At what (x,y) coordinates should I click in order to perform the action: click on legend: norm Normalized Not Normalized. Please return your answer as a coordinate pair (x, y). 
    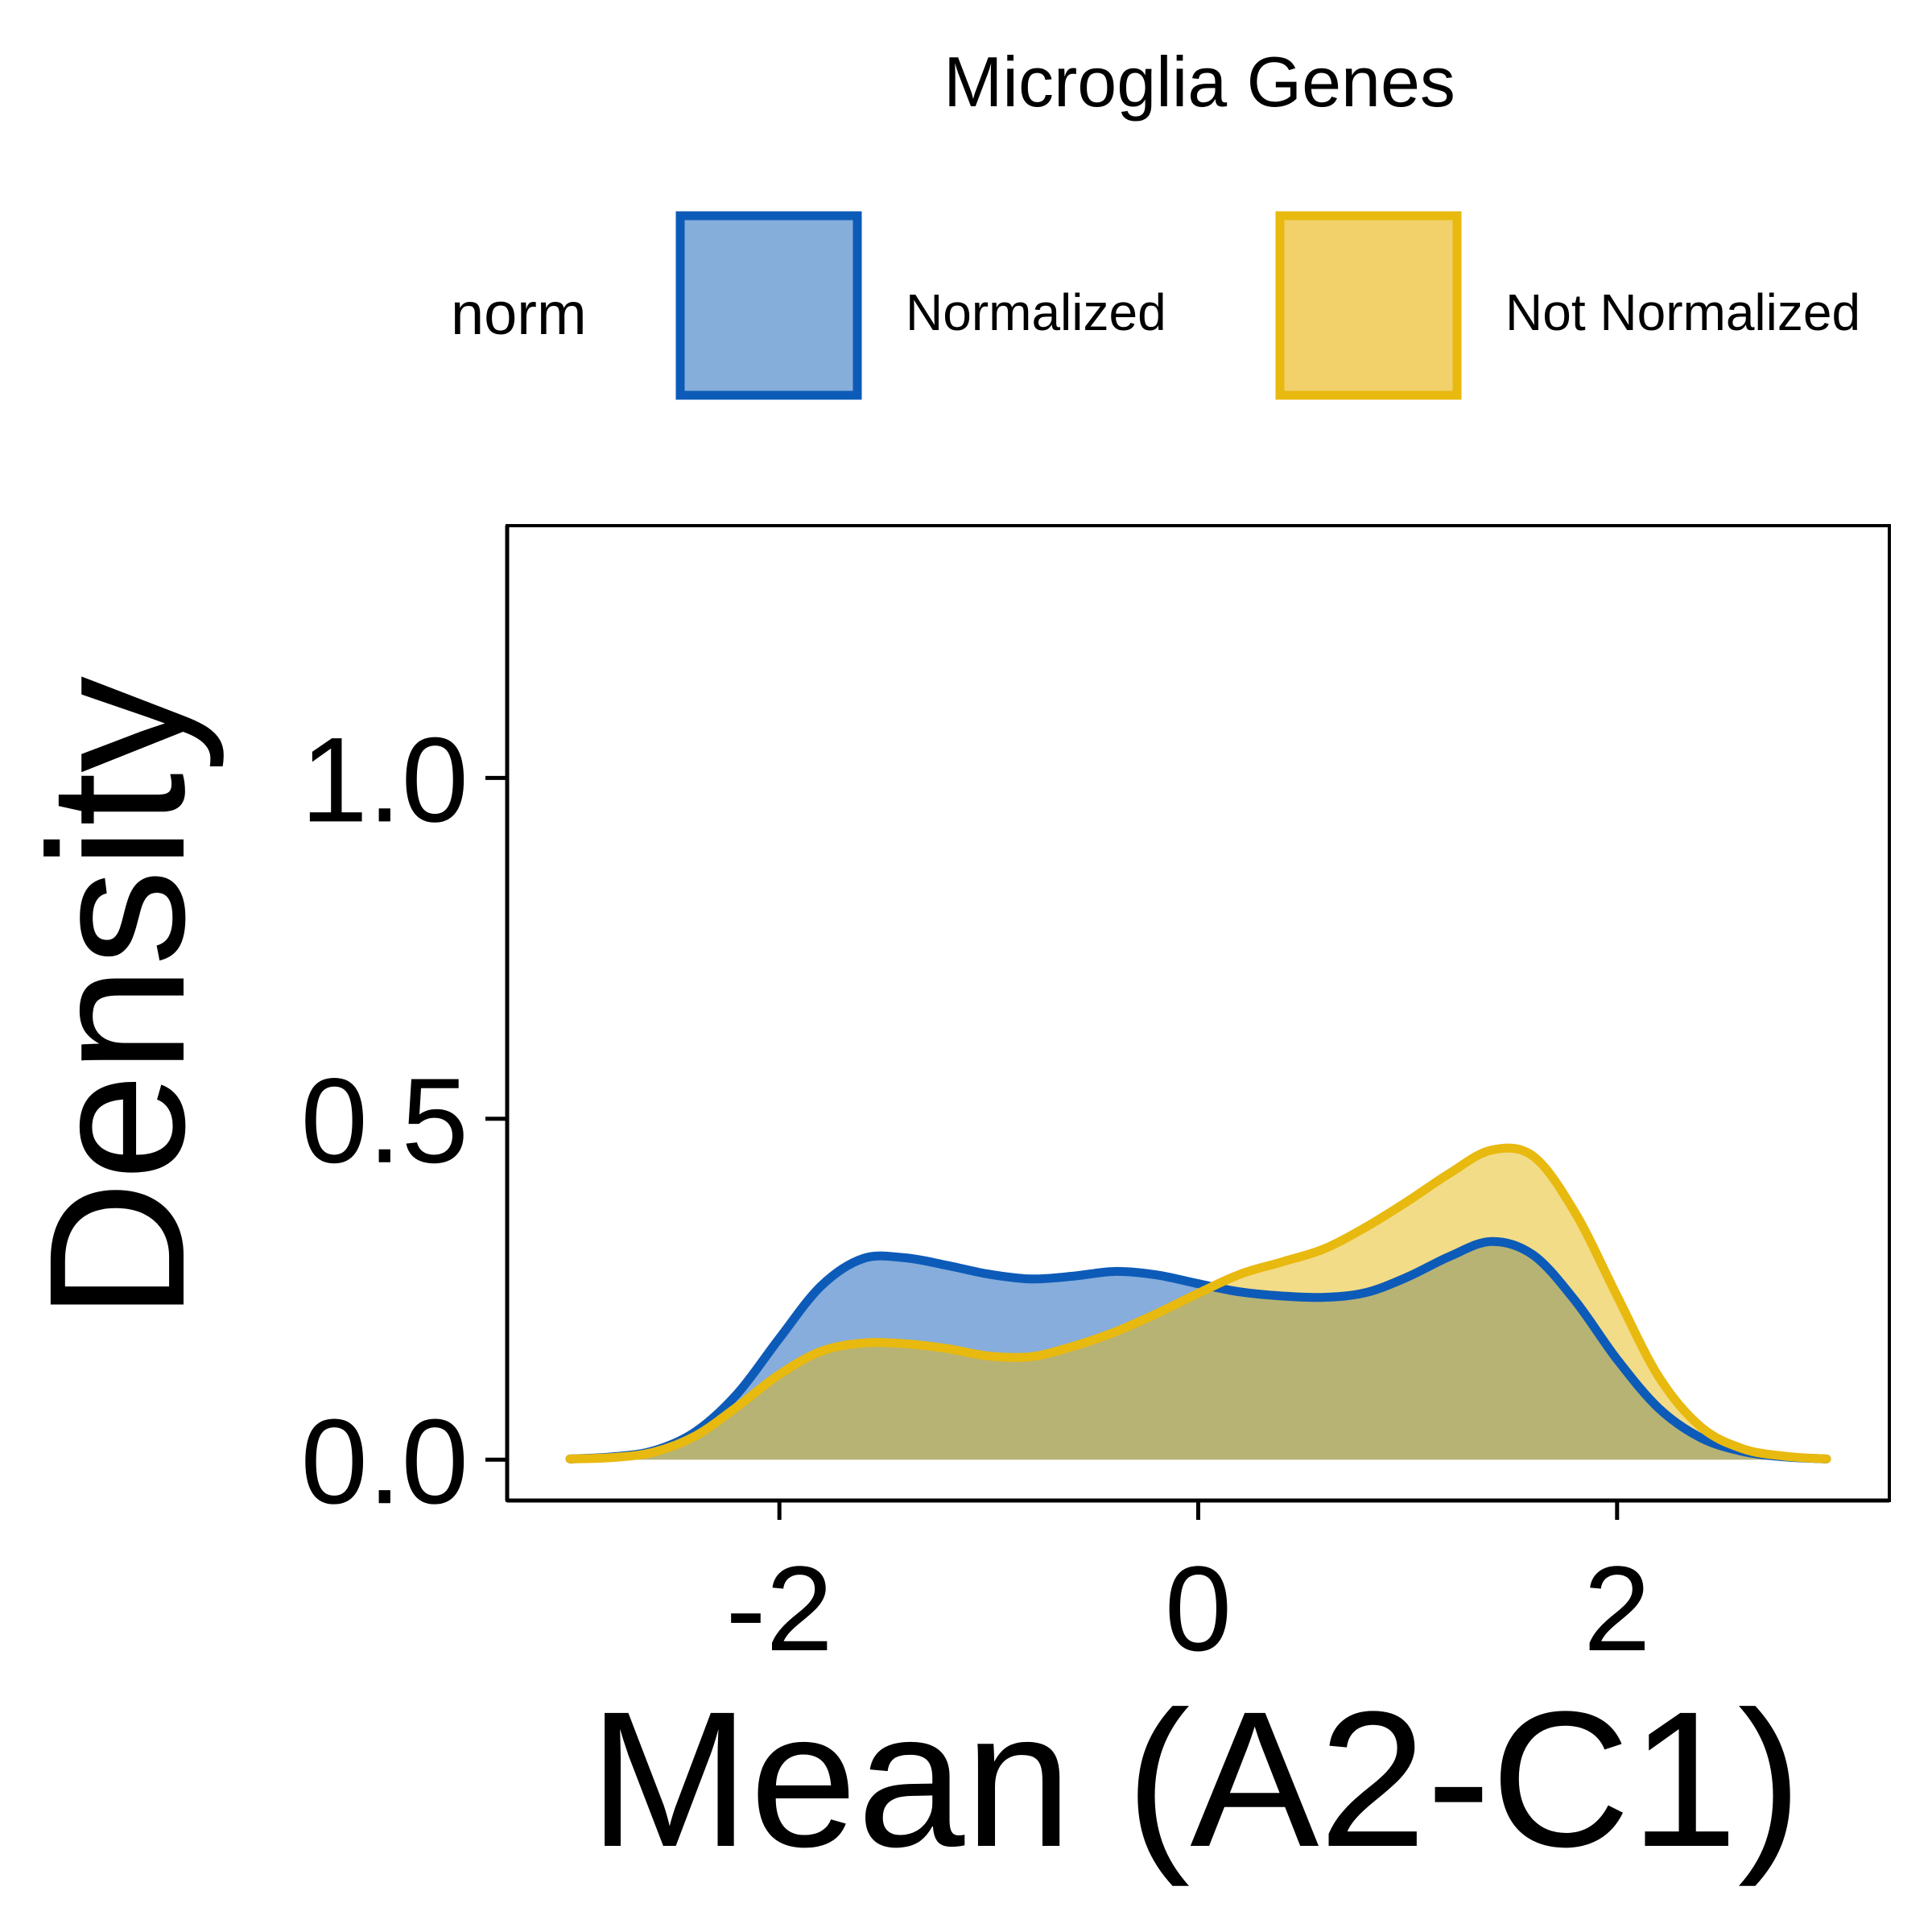
    Looking at the image, I should click on (1155, 305).